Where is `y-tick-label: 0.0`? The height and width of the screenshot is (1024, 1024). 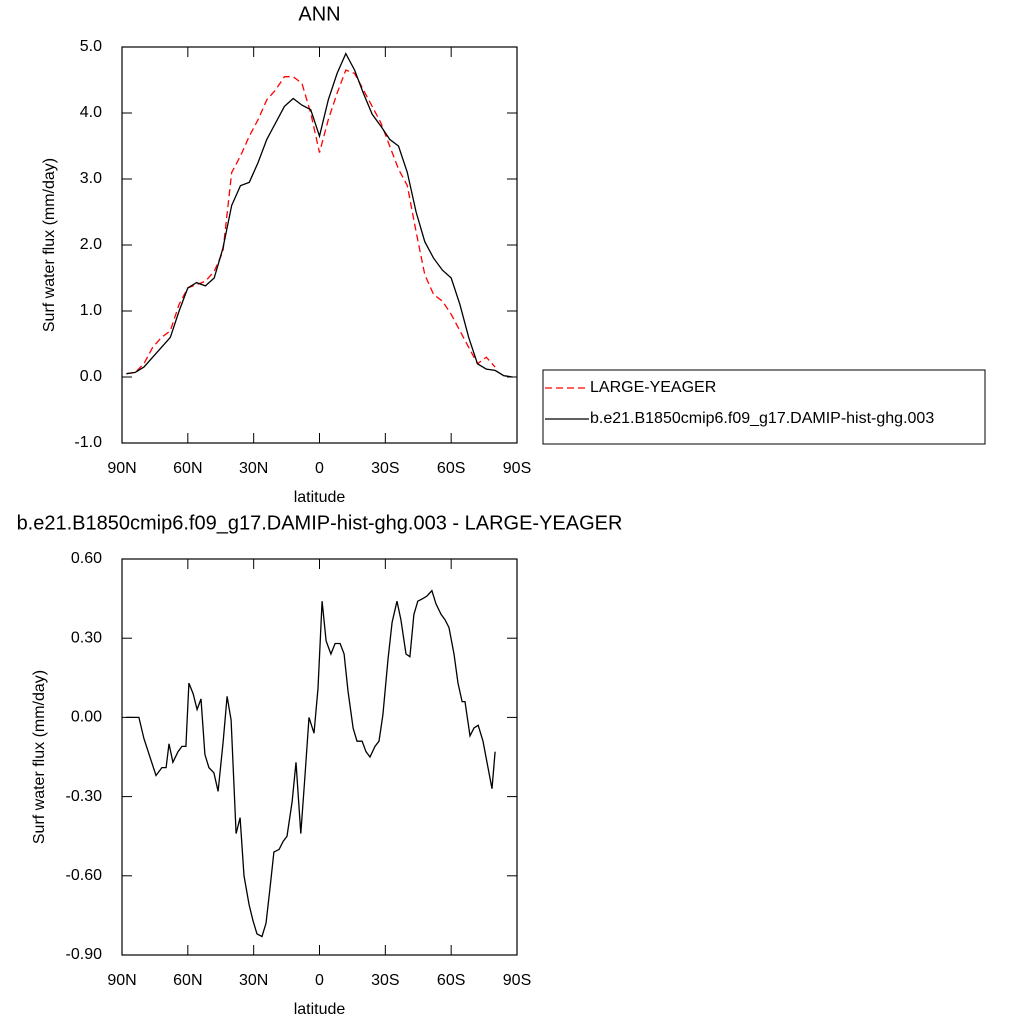 y-tick-label: 0.0 is located at coordinates (91, 376).